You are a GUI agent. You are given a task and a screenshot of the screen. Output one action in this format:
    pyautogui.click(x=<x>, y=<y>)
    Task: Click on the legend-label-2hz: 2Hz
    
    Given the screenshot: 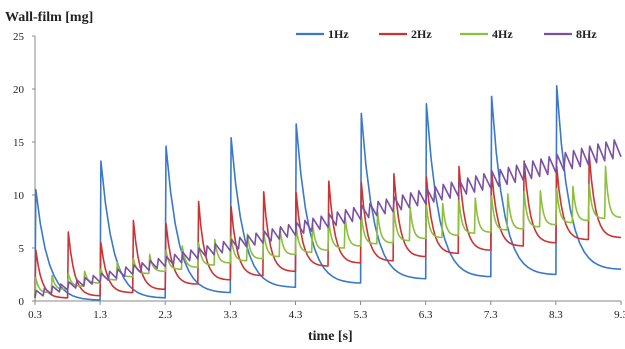 What is the action you would take?
    pyautogui.click(x=421, y=34)
    